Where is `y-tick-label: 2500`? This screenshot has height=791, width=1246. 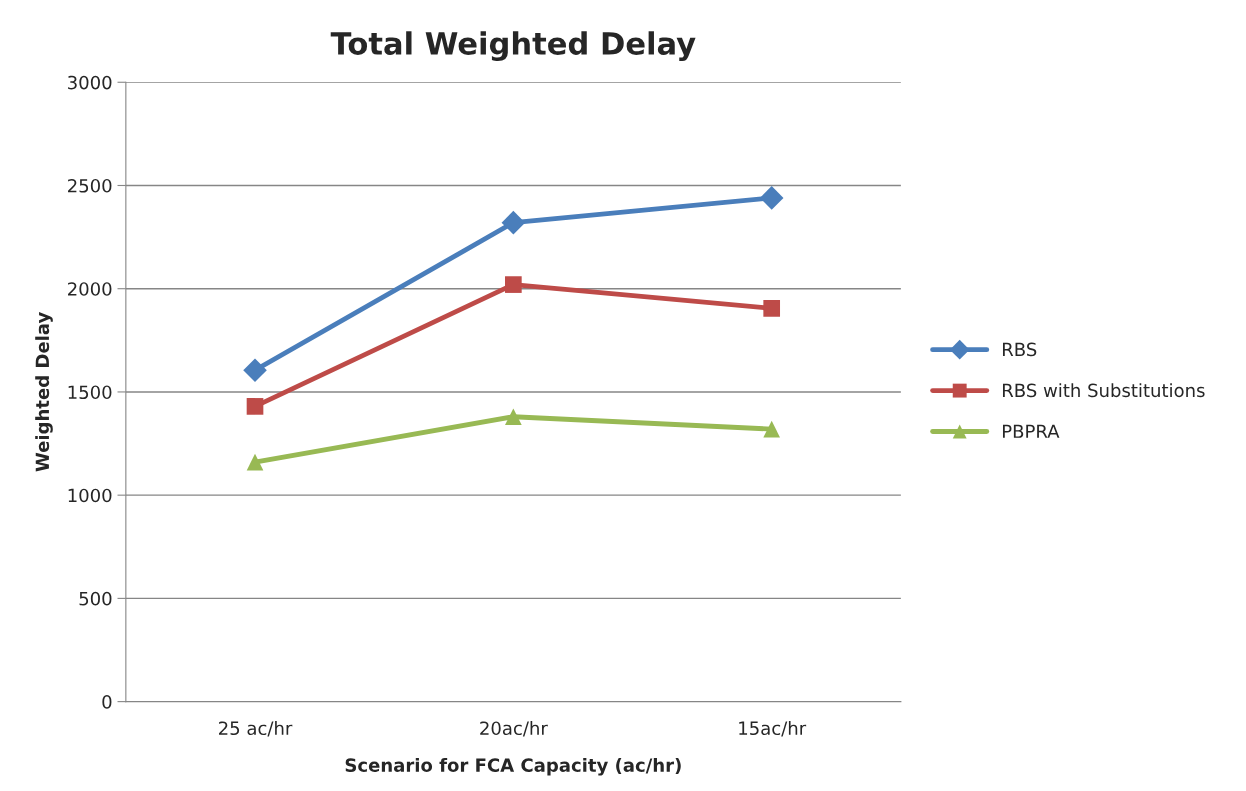
y-tick-label: 2500 is located at coordinates (90, 185).